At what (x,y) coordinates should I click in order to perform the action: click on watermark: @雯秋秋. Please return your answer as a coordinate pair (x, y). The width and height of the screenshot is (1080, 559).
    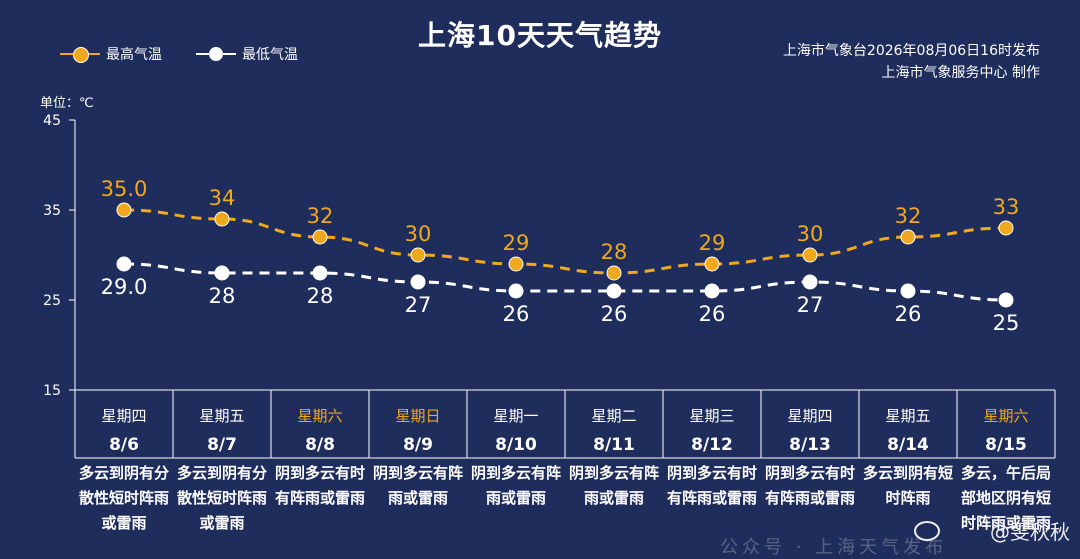
    Looking at the image, I should click on (1030, 532).